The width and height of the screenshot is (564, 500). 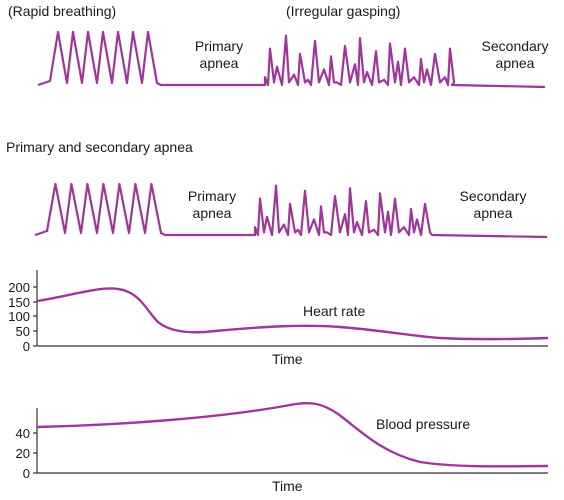 I want to click on label-top-secondary-apnea: Secondary apnea, so click(x=515, y=55).